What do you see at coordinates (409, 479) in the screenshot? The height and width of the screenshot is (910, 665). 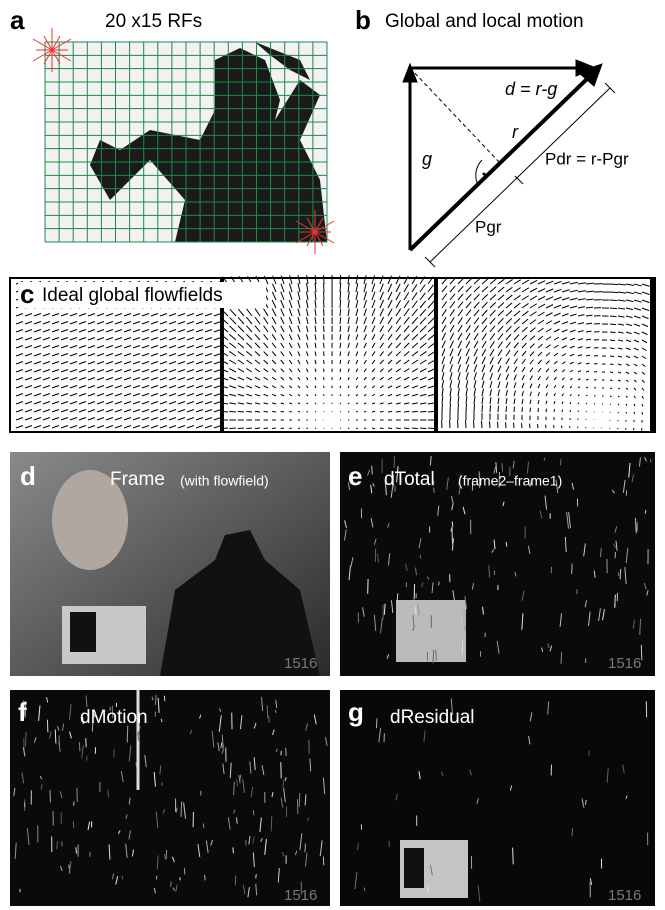 I see `panel-title: dTotal` at bounding box center [409, 479].